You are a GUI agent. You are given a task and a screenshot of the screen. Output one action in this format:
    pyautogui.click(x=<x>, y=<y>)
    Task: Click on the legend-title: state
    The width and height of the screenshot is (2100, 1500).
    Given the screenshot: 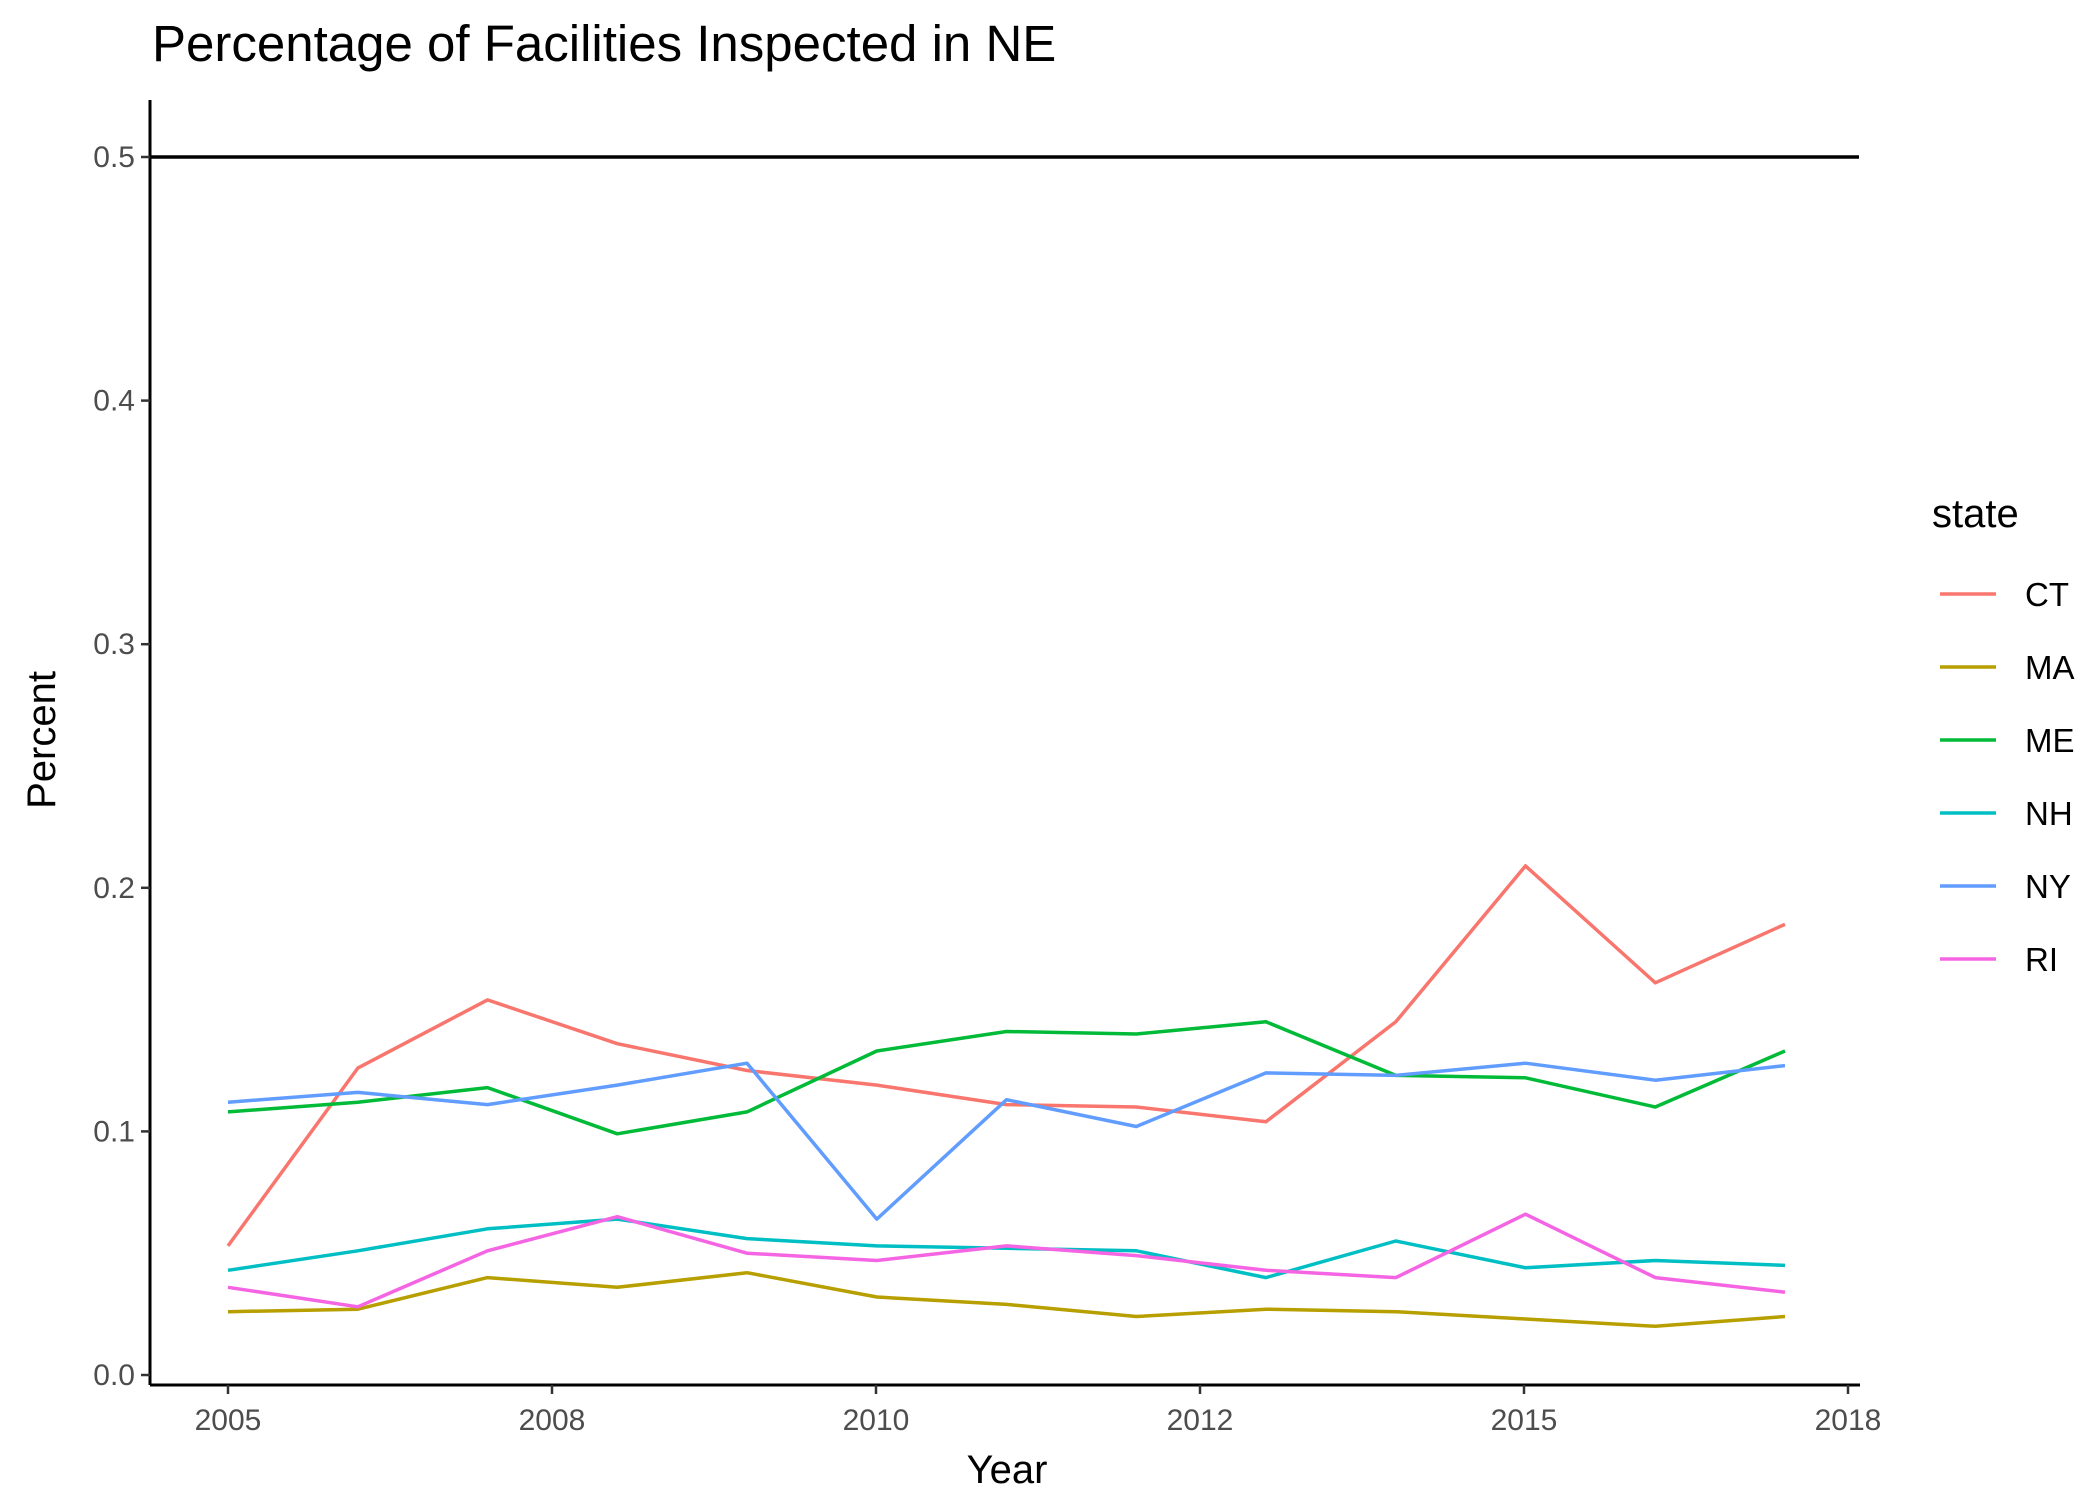 What is the action you would take?
    pyautogui.click(x=1975, y=514)
    